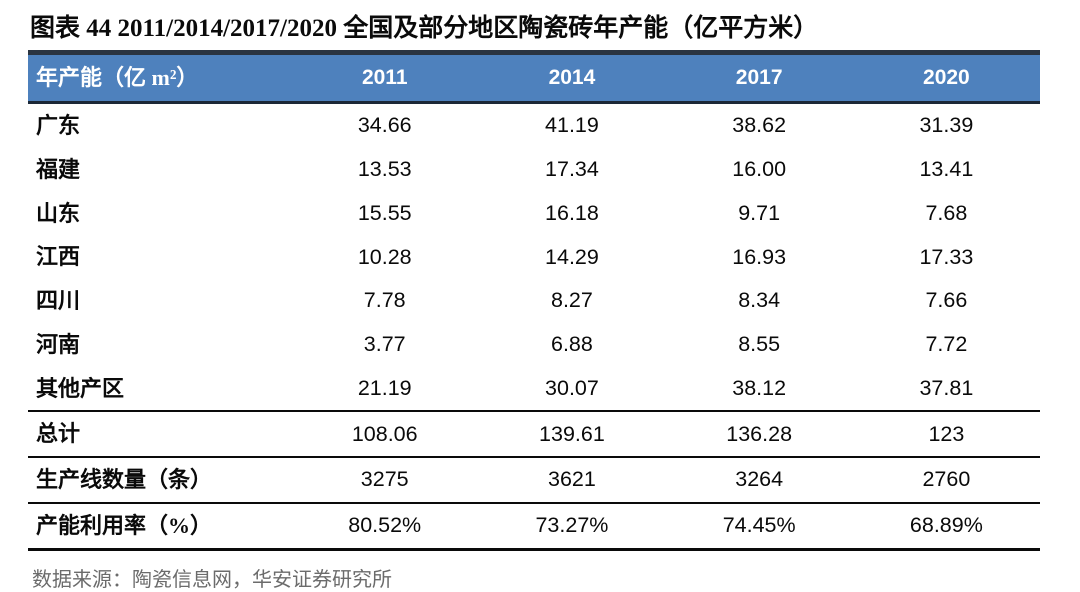 The width and height of the screenshot is (1080, 592). Describe the element at coordinates (946, 125) in the screenshot. I see `value-cell: 31.39` at that location.